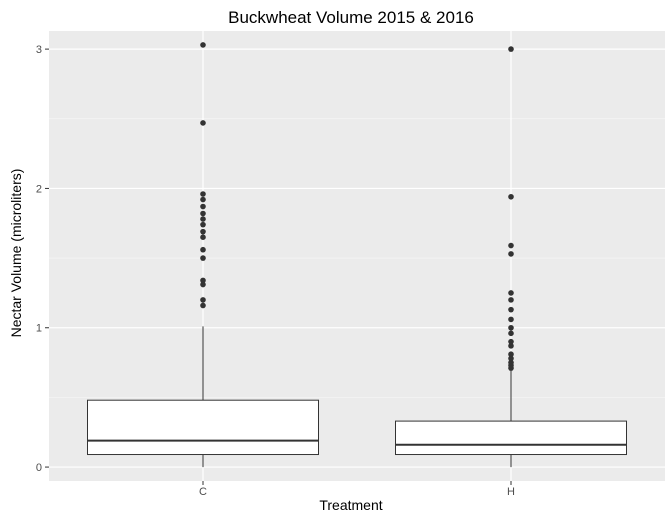 This screenshot has height=525, width=671. What do you see at coordinates (203, 492) in the screenshot?
I see `x-tick-label: C` at bounding box center [203, 492].